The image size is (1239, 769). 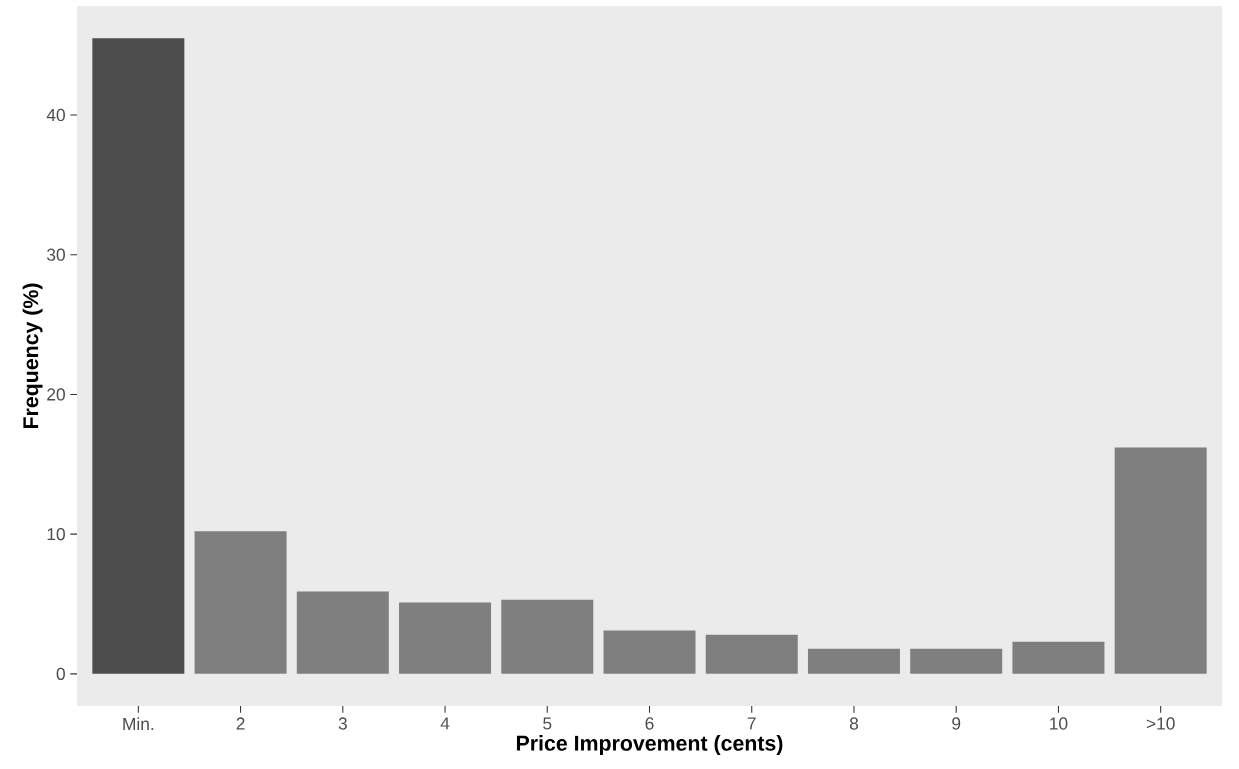 I want to click on x-tick-label: Min., so click(x=138, y=723).